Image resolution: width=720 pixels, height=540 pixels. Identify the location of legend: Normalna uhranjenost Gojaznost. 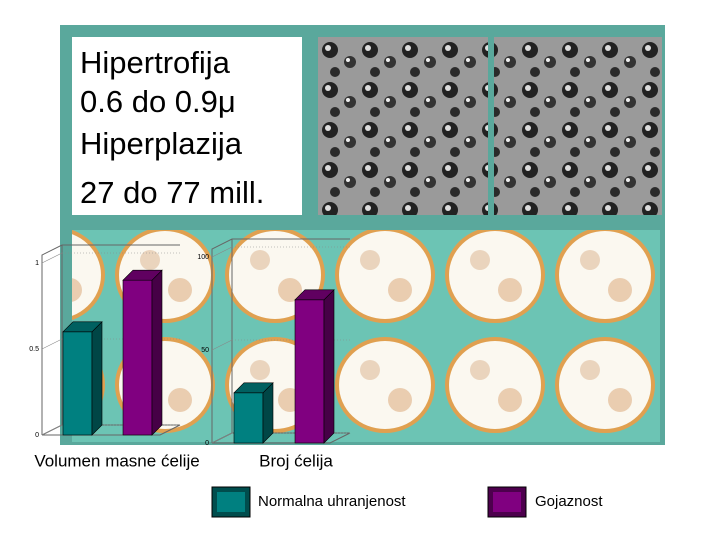
(407, 502).